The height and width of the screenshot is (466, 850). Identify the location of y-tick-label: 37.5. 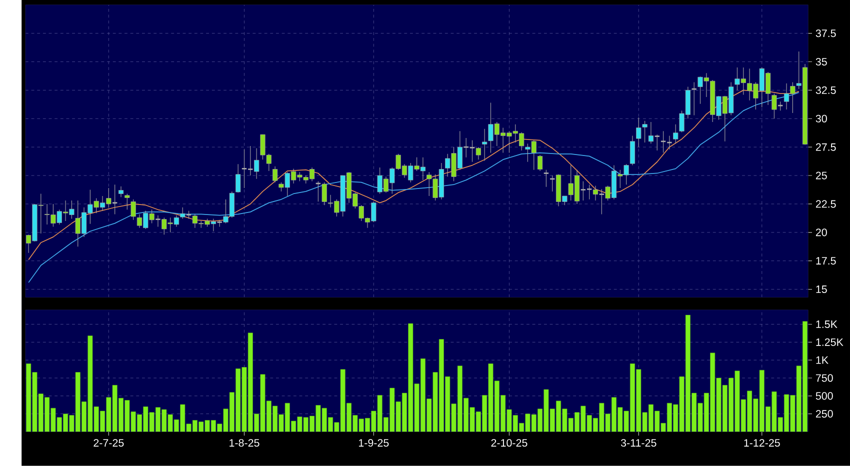
(826, 34).